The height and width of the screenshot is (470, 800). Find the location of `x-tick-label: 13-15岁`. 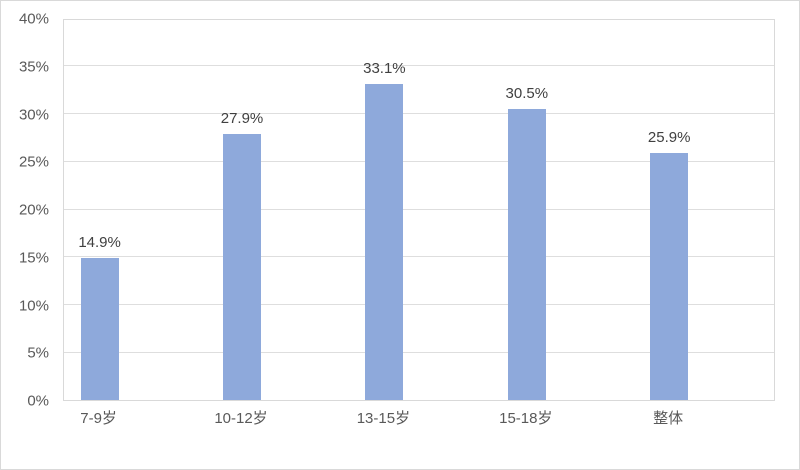

x-tick-label: 13-15岁 is located at coordinates (383, 418).